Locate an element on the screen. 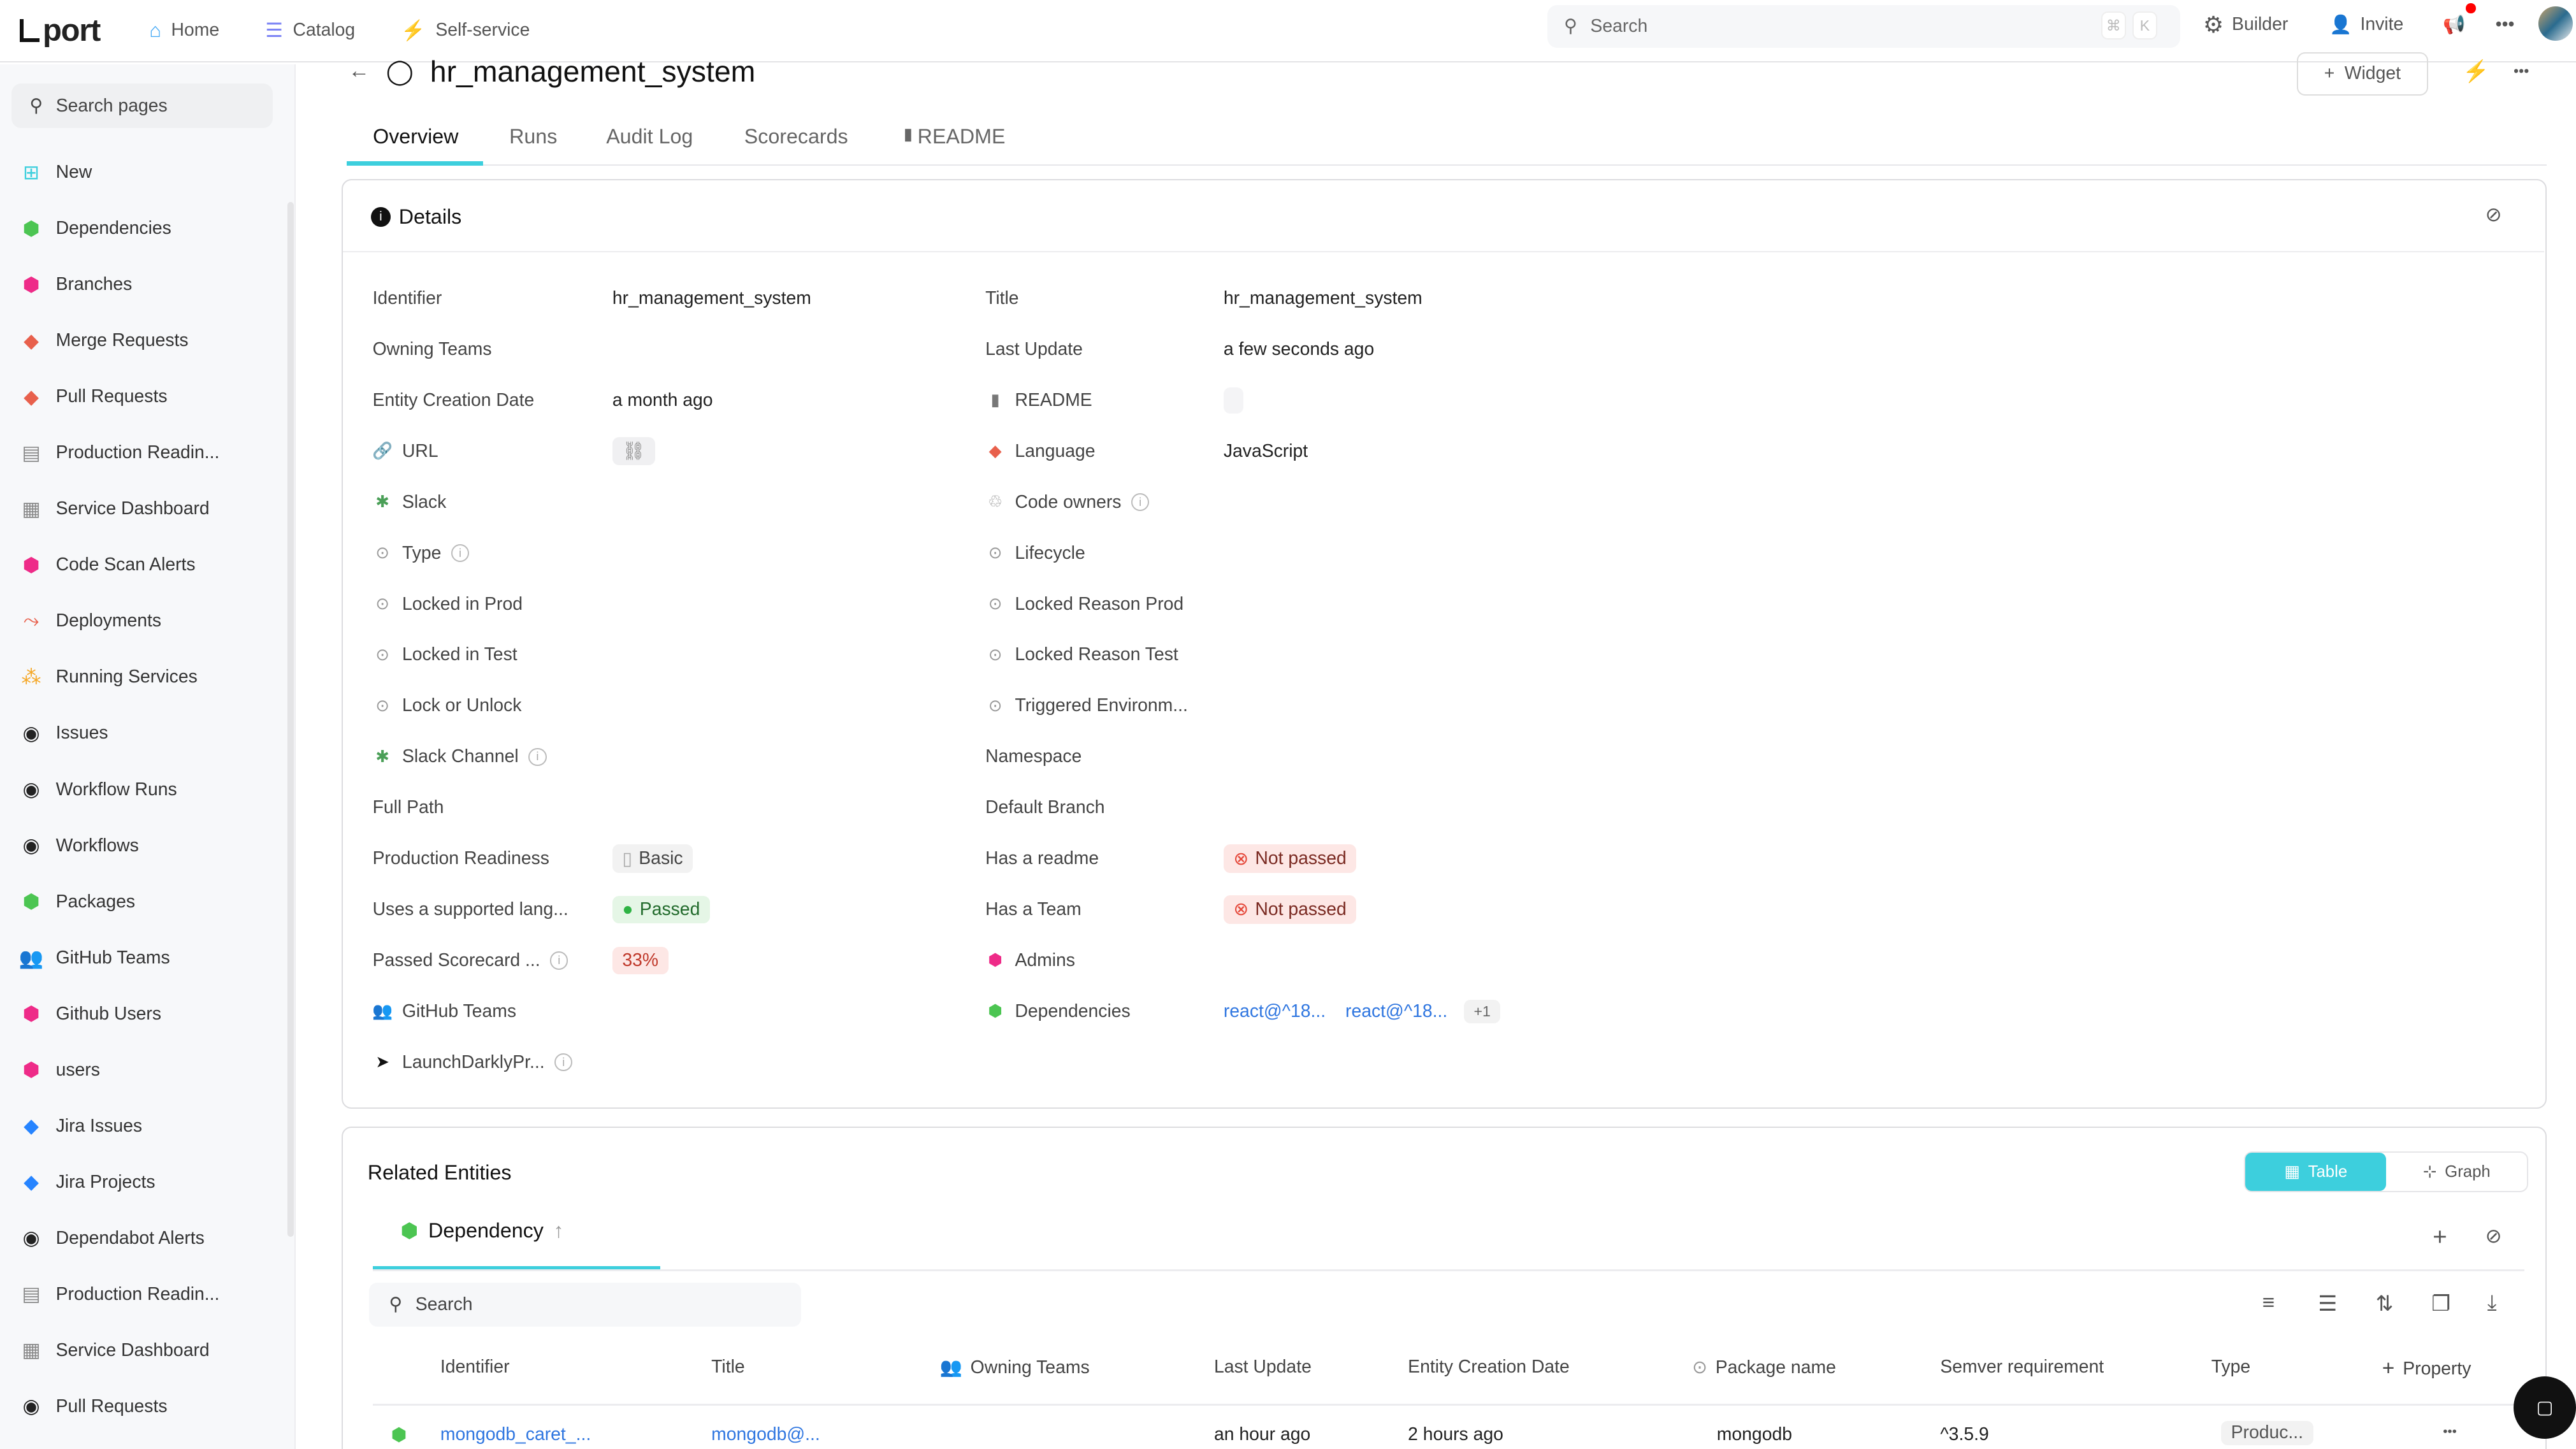 Image resolution: width=2576 pixels, height=1449 pixels. link-icon: ⛓ is located at coordinates (633, 451).